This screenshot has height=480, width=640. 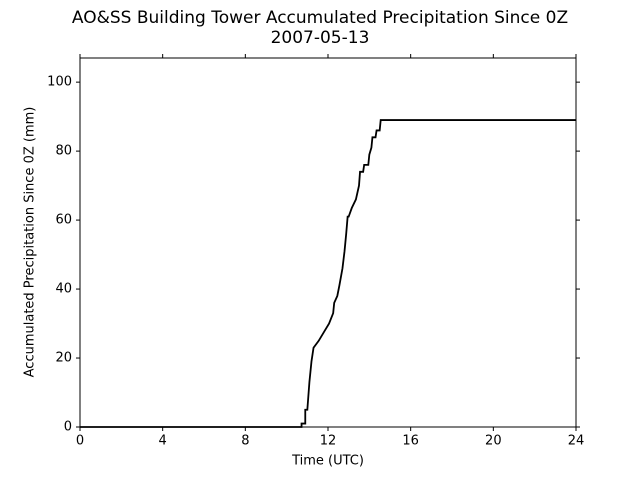 What do you see at coordinates (63, 220) in the screenshot?
I see `y-tick-label: 60` at bounding box center [63, 220].